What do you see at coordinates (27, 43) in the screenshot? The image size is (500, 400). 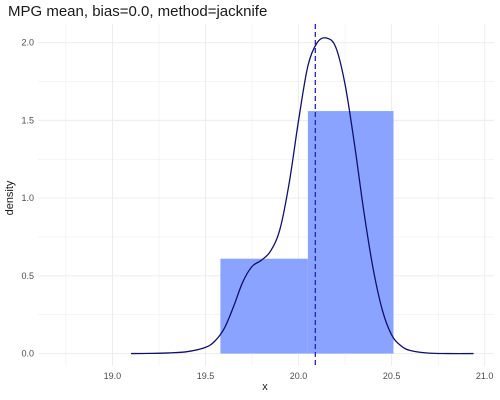 I see `y-tick-label: 2.0` at bounding box center [27, 43].